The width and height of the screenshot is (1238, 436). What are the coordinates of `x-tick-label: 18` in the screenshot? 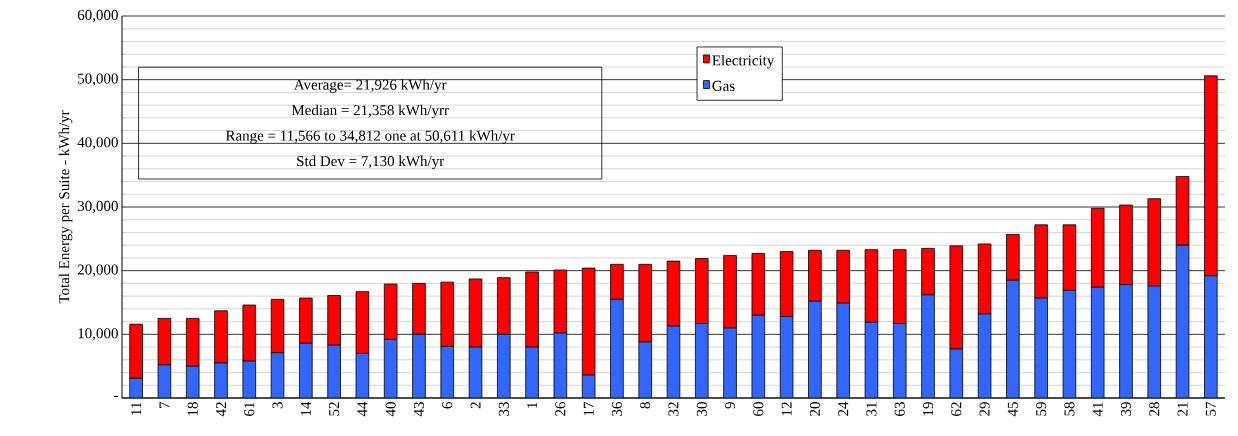 It's located at (192, 409).